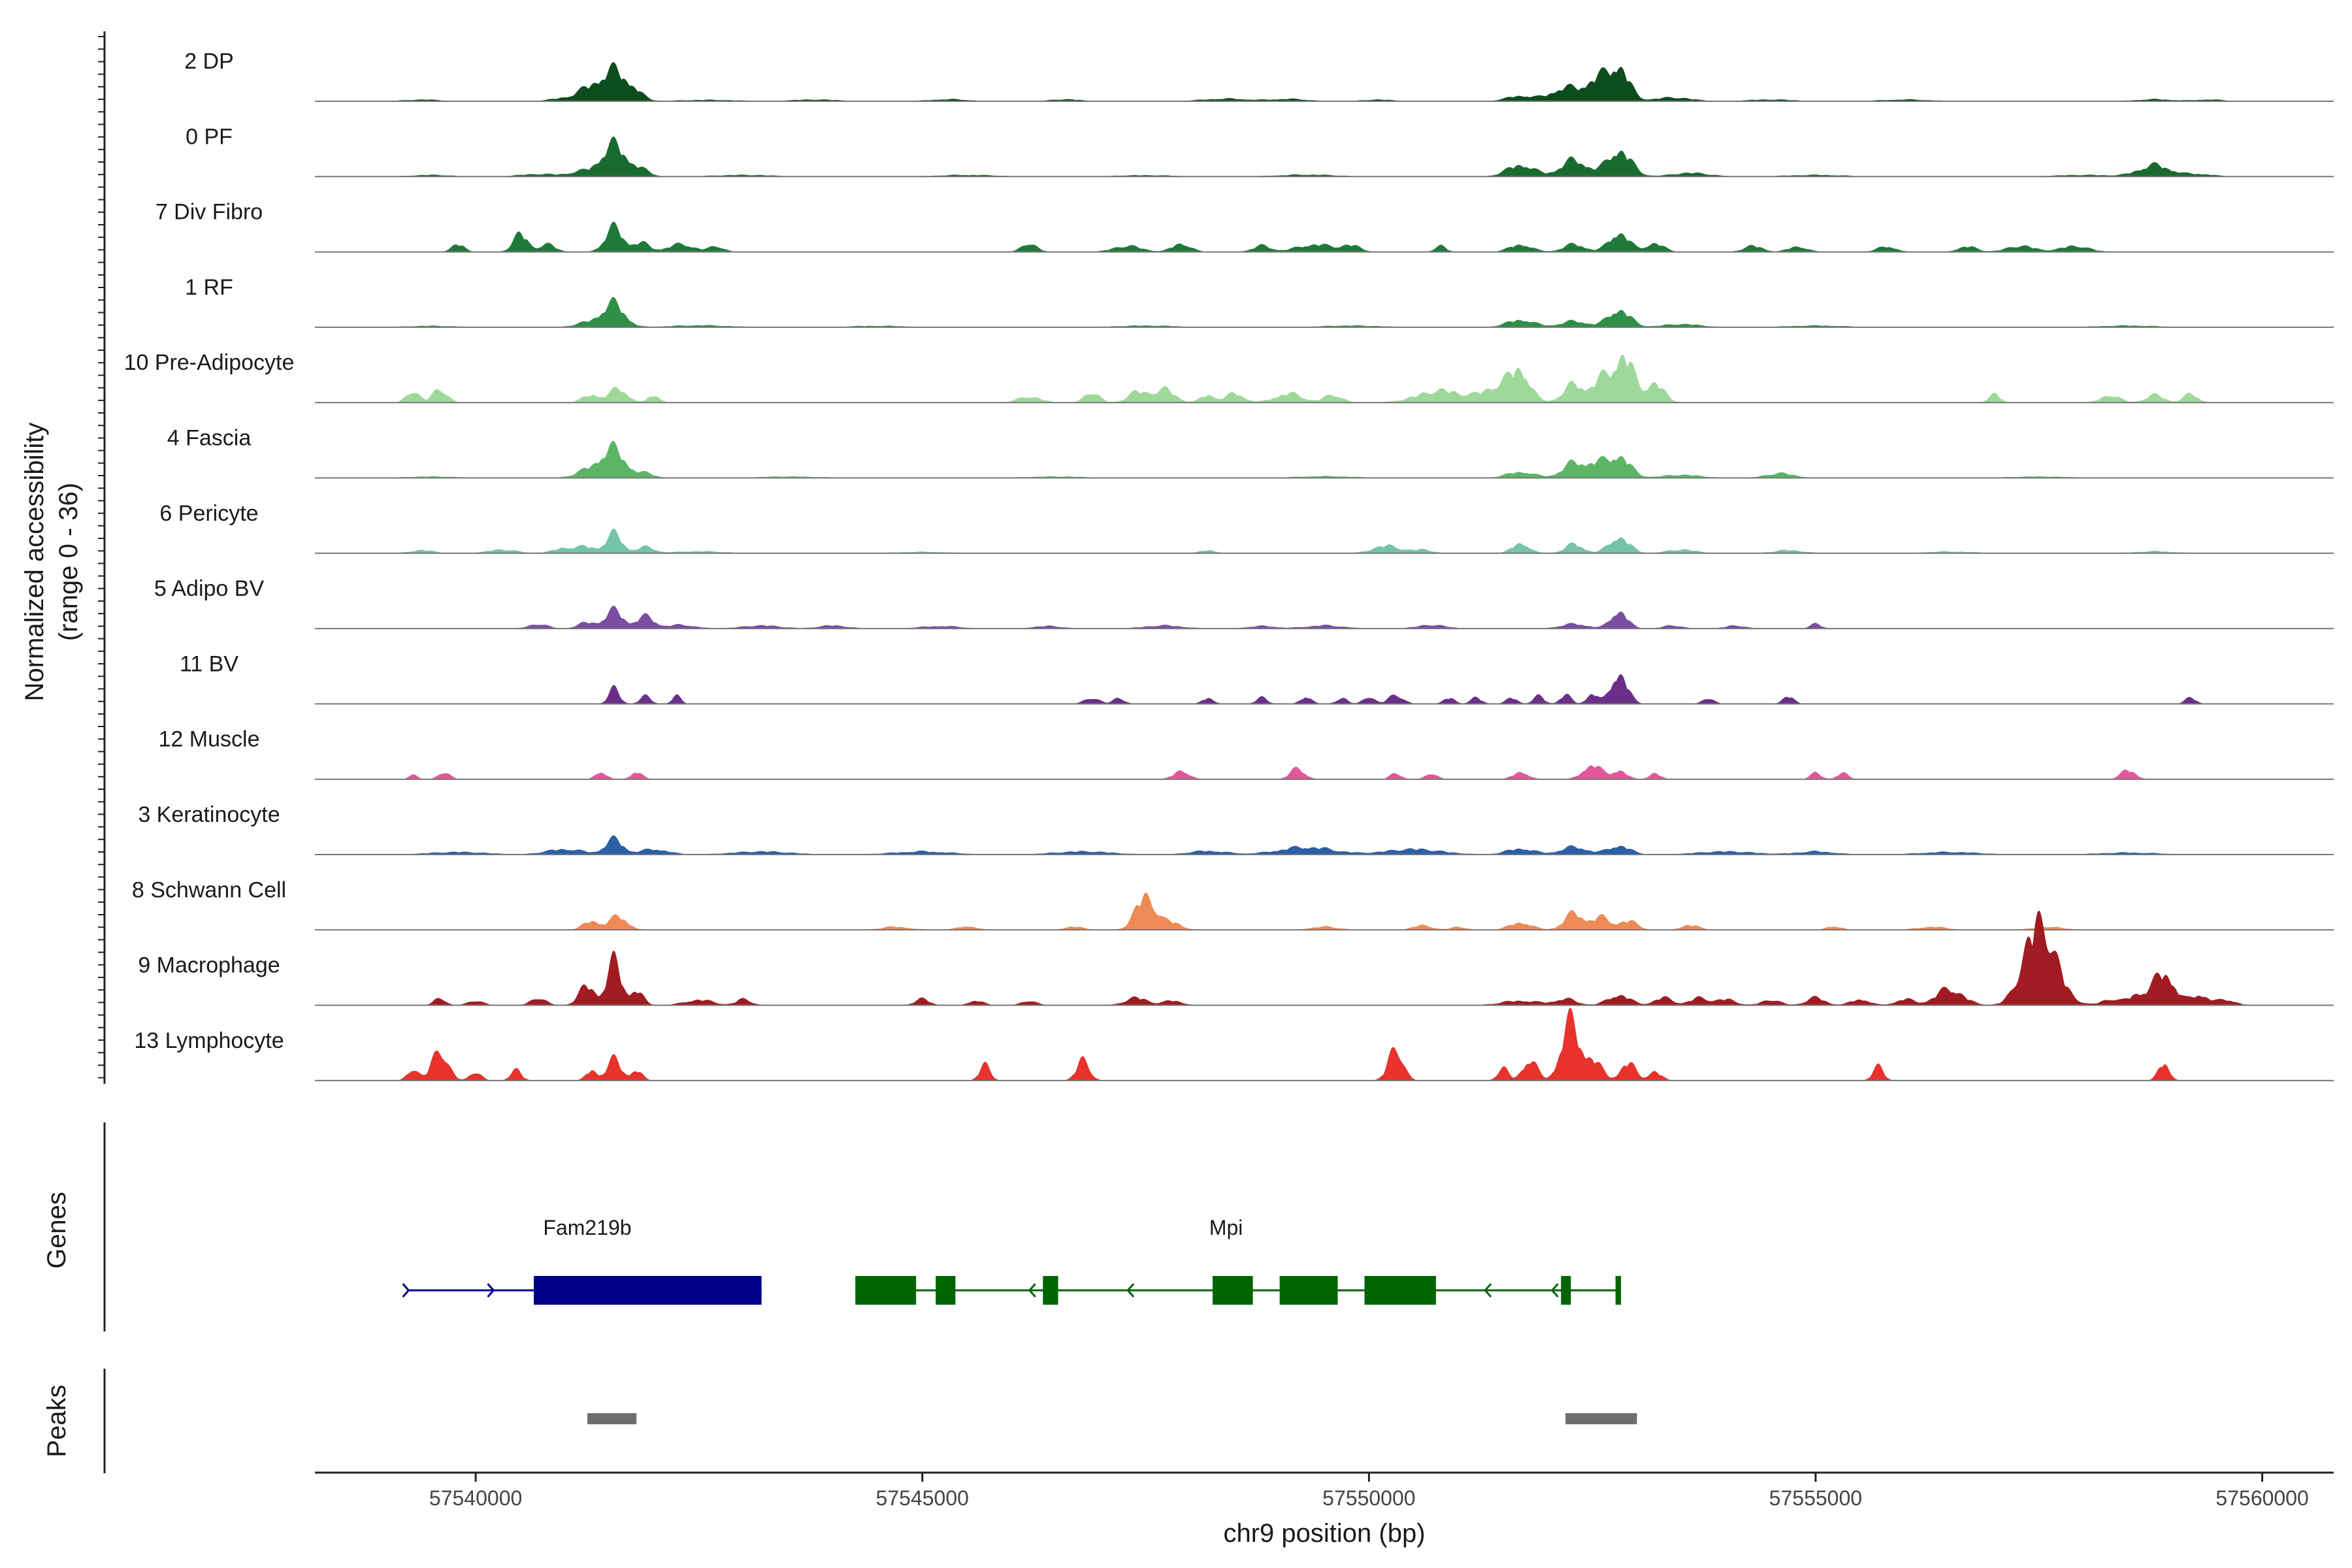 The width and height of the screenshot is (2352, 1568). What do you see at coordinates (1238, 1260) in the screenshot?
I see `gene-mpi: Mpi` at bounding box center [1238, 1260].